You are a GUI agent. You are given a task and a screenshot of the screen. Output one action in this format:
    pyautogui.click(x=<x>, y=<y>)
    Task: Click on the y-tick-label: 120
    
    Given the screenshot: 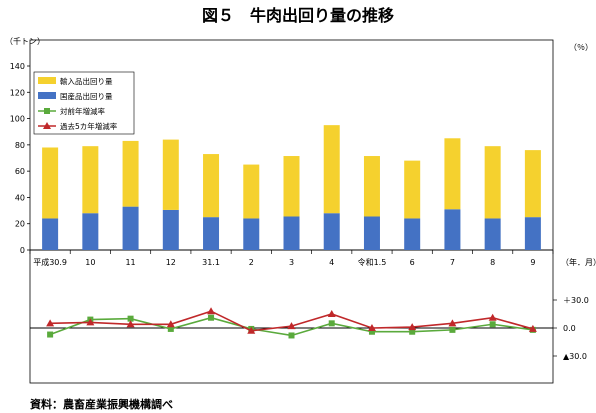 What is the action you would take?
    pyautogui.click(x=17, y=92)
    